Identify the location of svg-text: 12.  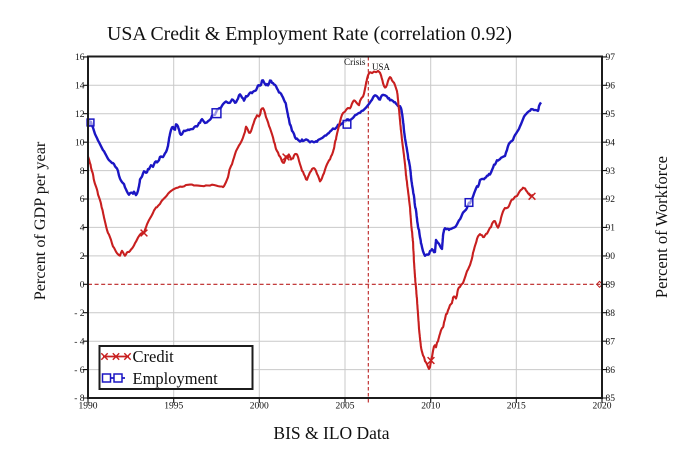
(80, 115).